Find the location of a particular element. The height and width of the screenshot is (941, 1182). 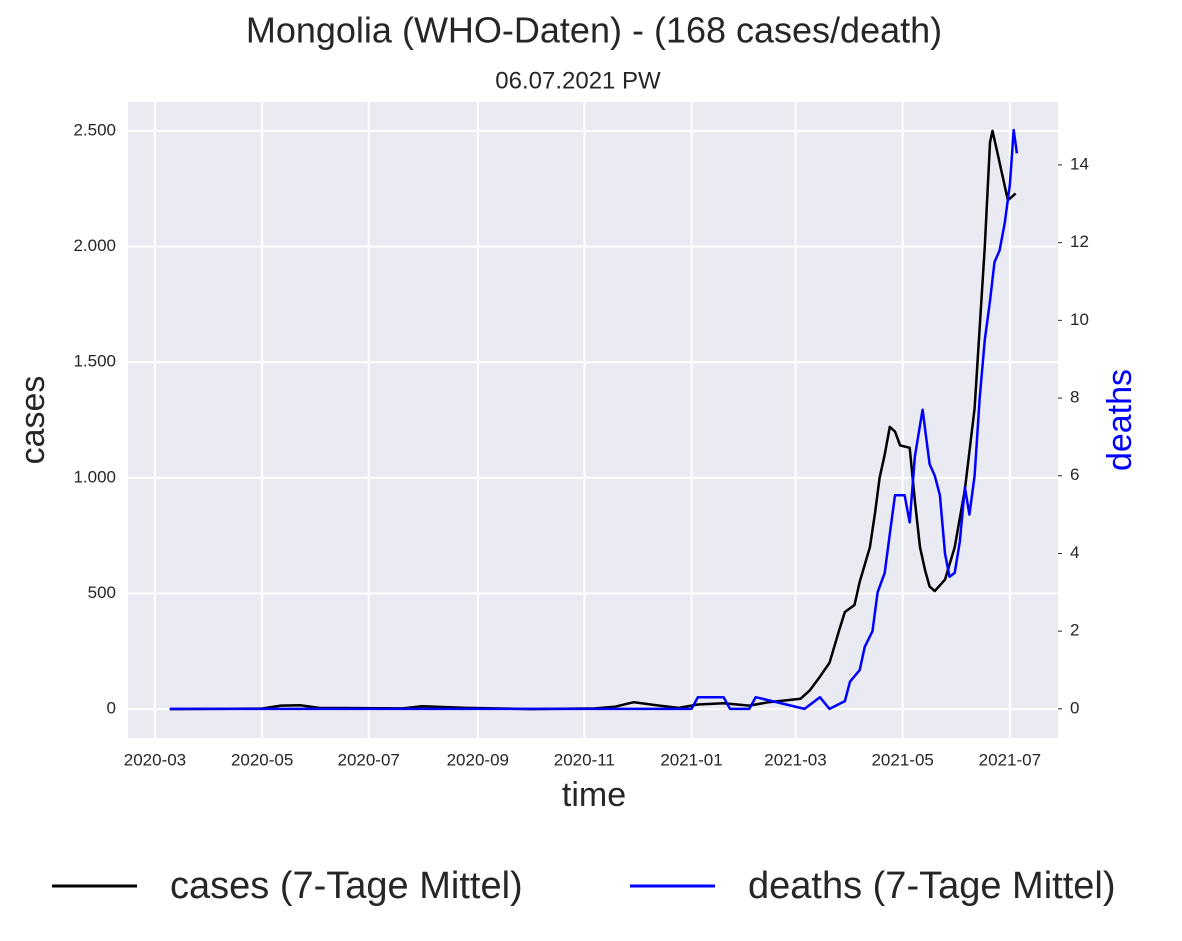

chart-title: Mongolia (WHO-Daten) - (168 cases/death) is located at coordinates (594, 30).